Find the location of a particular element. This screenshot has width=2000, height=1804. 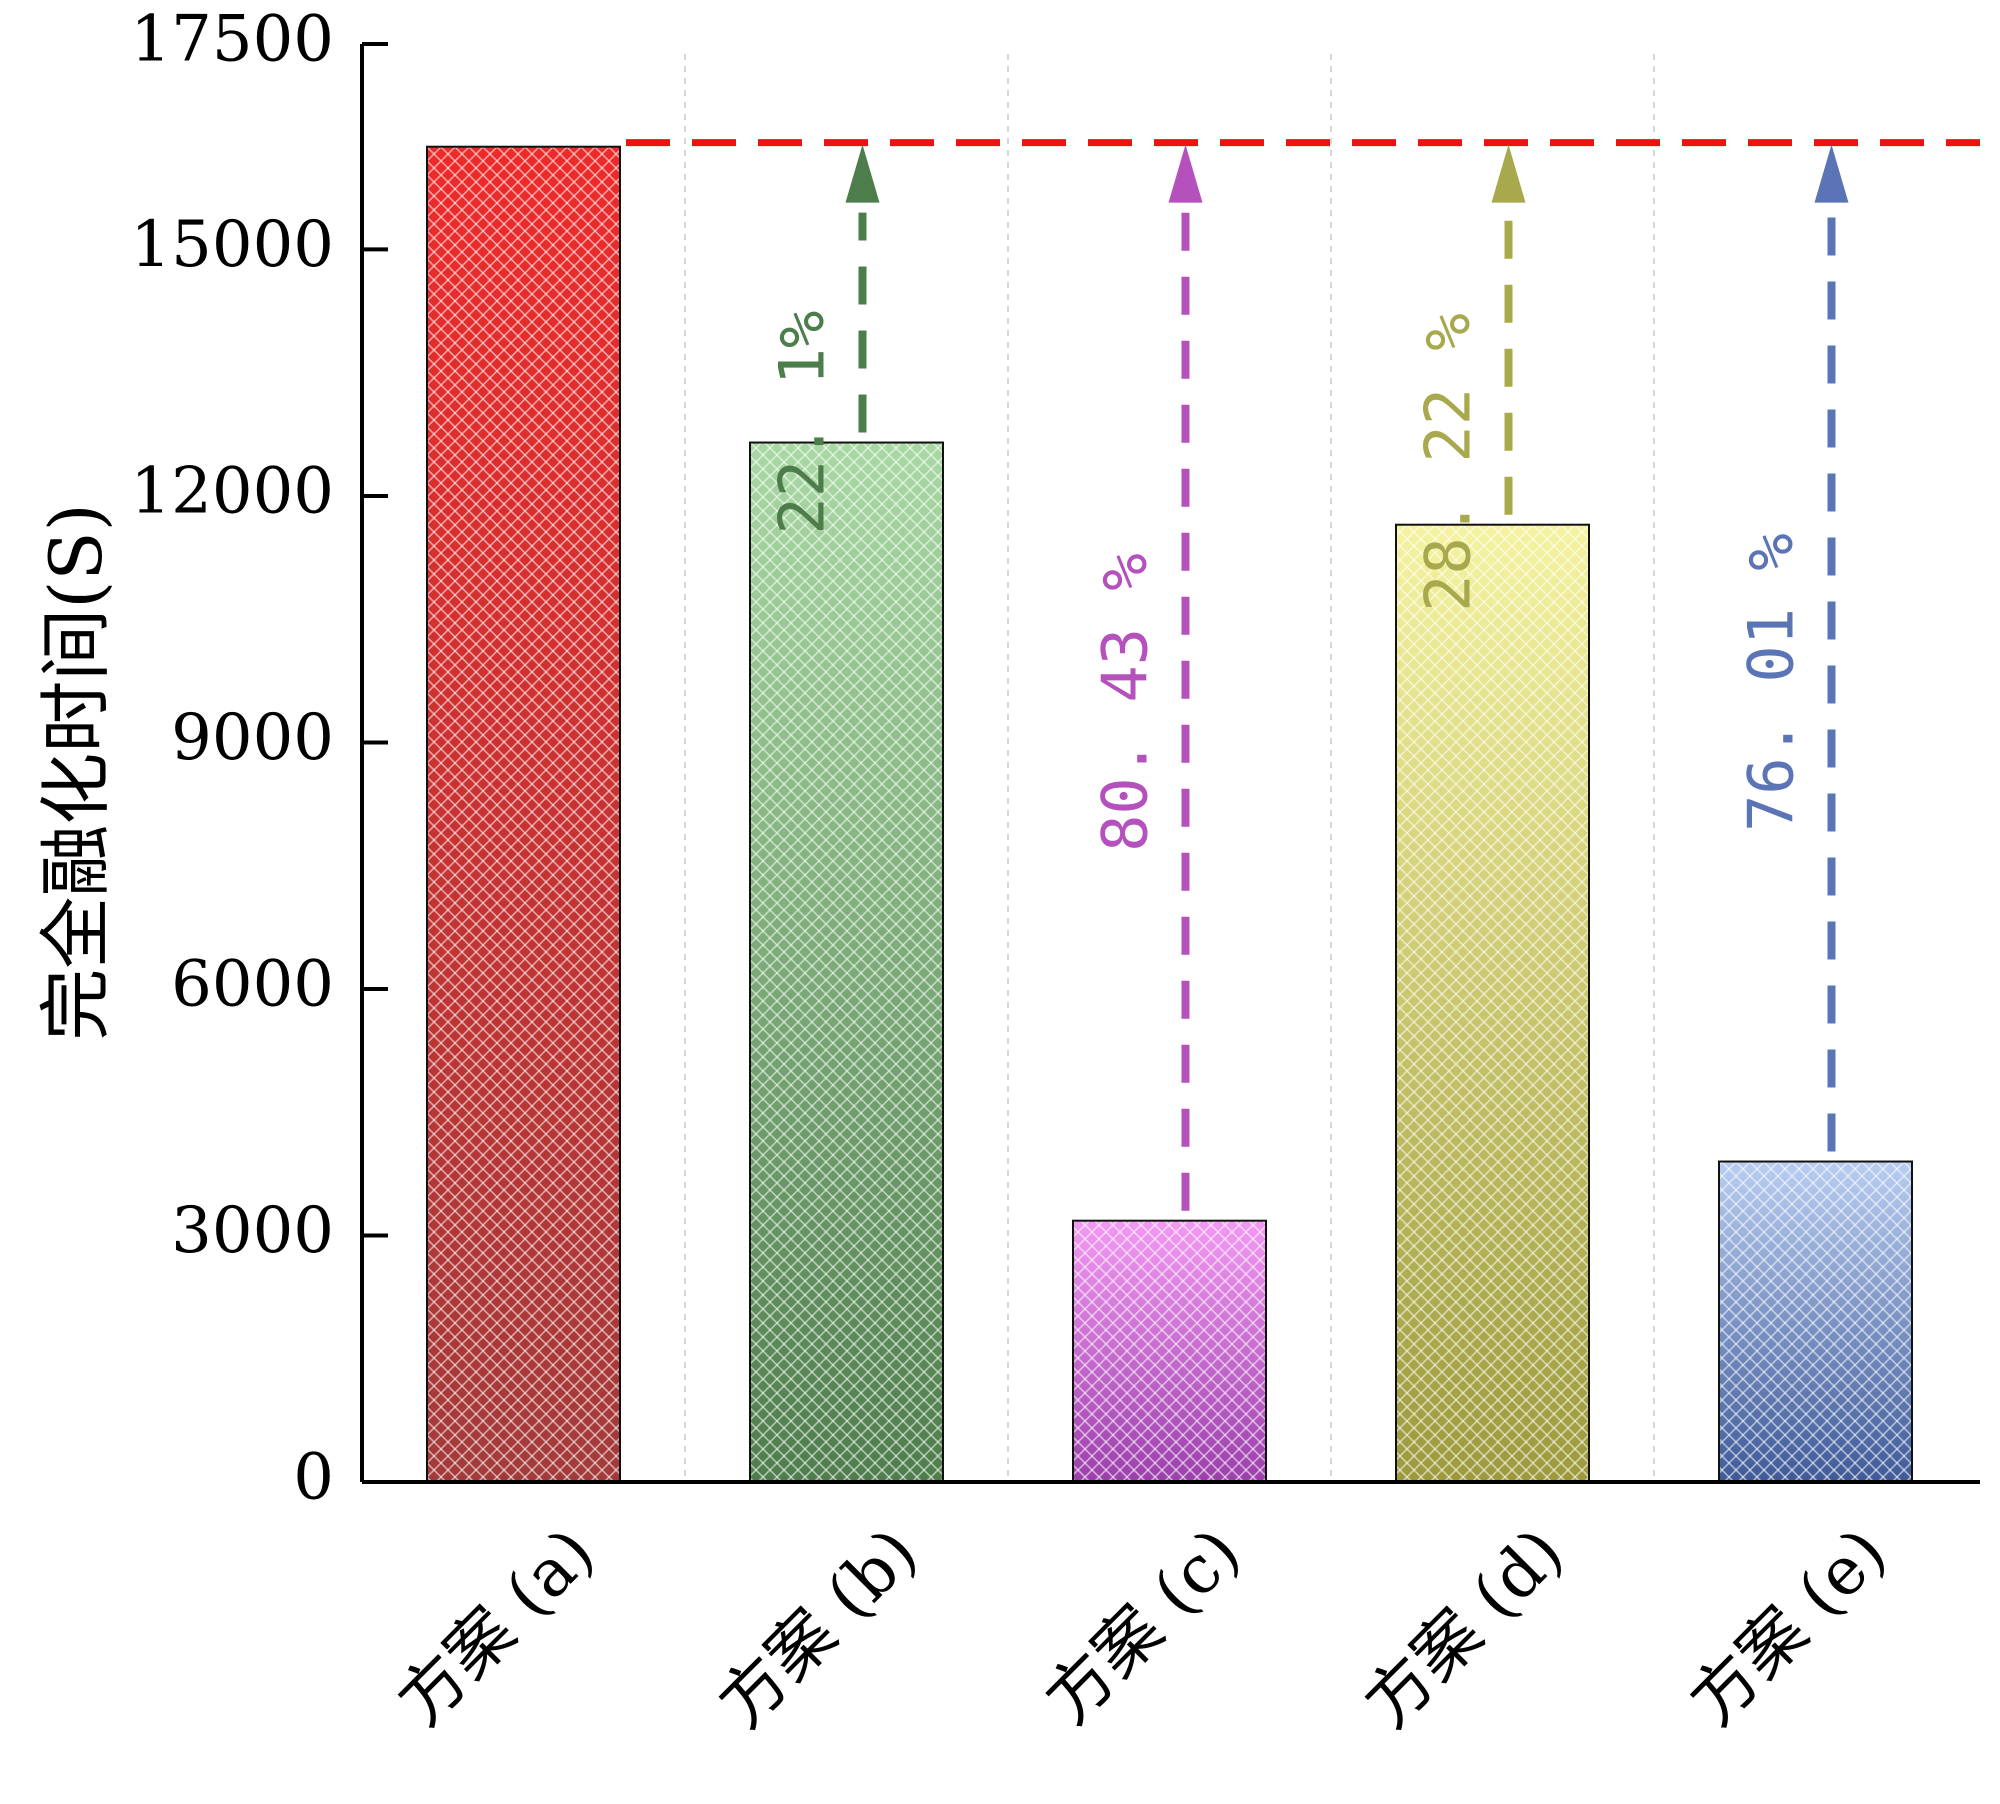

annotation-label: 28. 22 % is located at coordinates (1448, 462).